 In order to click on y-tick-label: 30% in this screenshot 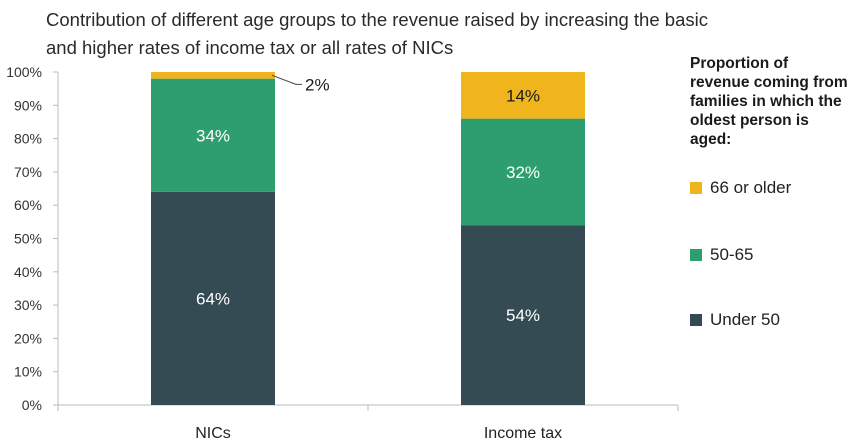, I will do `click(28, 305)`.